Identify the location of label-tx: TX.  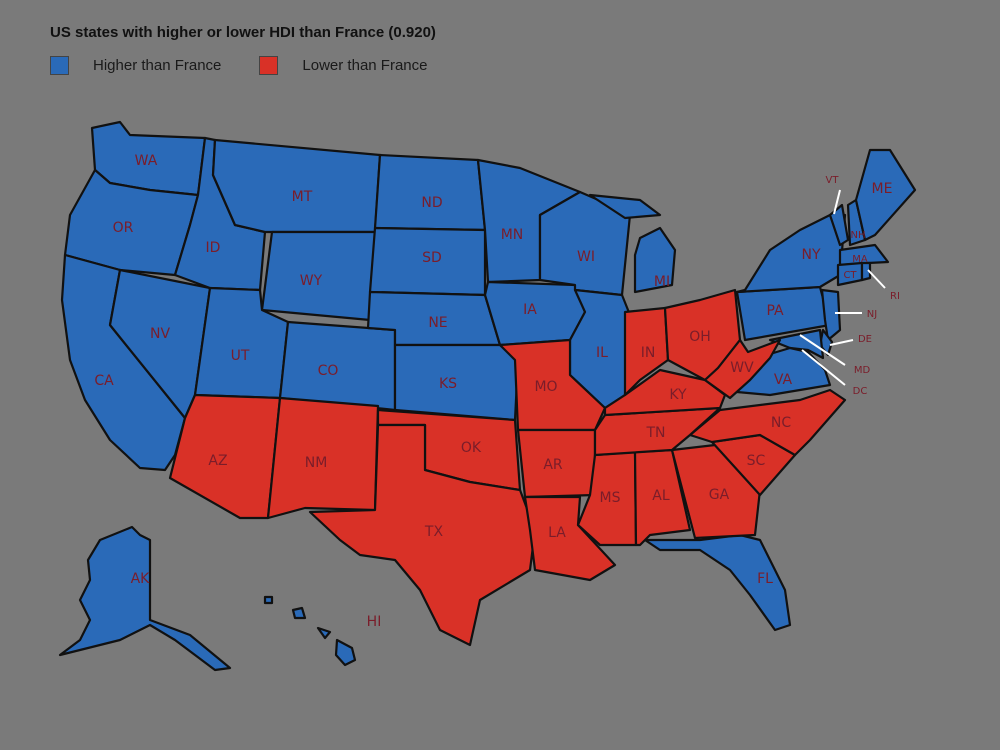
(434, 532).